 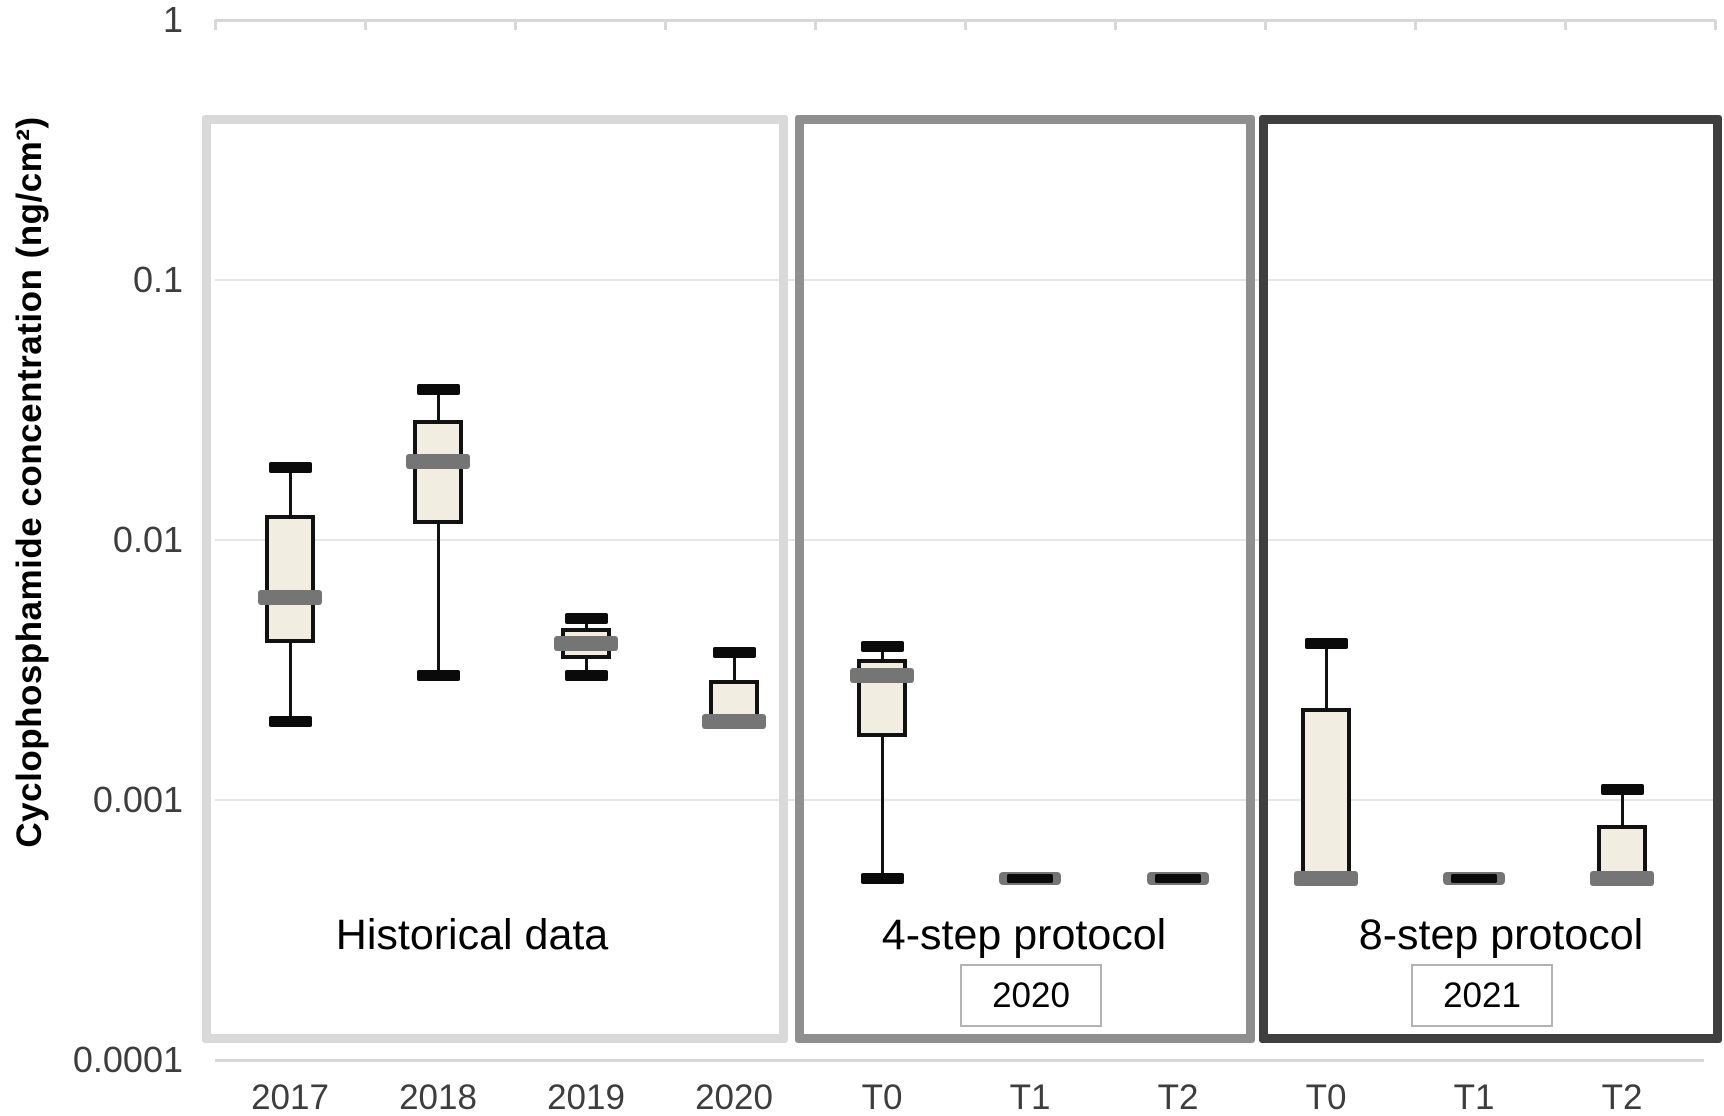 What do you see at coordinates (586, 1097) in the screenshot?
I see `x-tick-label: 2019` at bounding box center [586, 1097].